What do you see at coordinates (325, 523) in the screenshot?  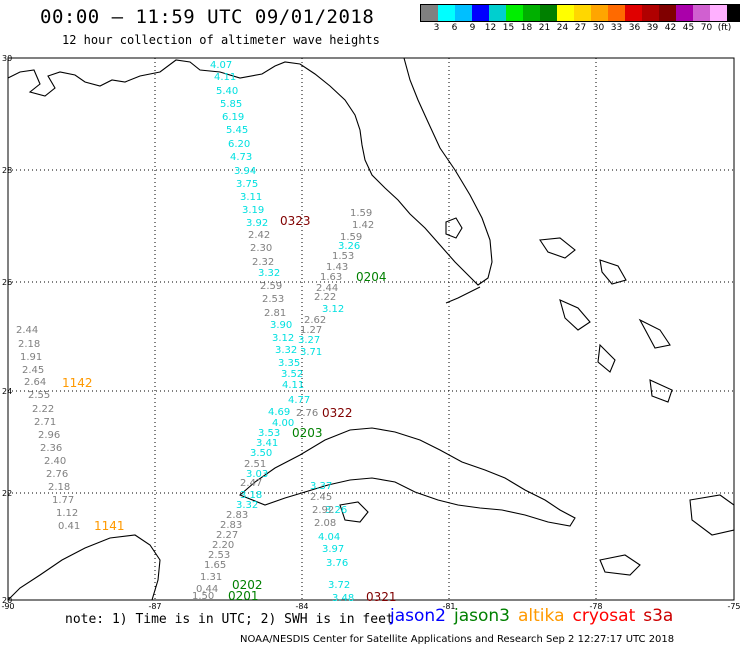 I see `wave-height-label: 2.08` at bounding box center [325, 523].